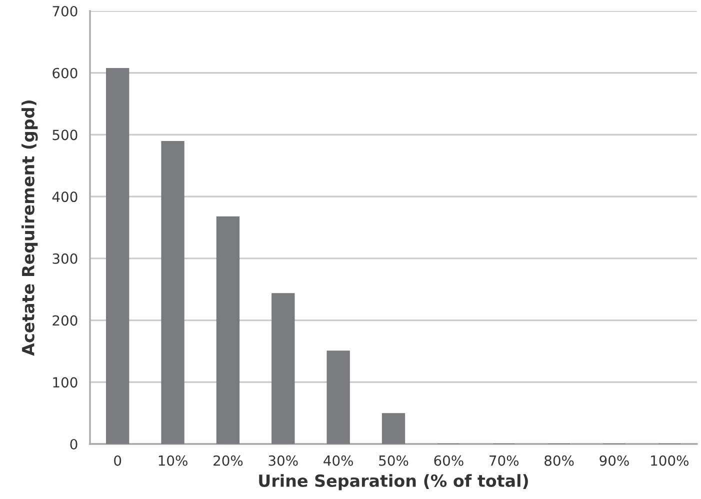 This screenshot has width=701, height=499. I want to click on x-tick-label: 20%, so click(228, 460).